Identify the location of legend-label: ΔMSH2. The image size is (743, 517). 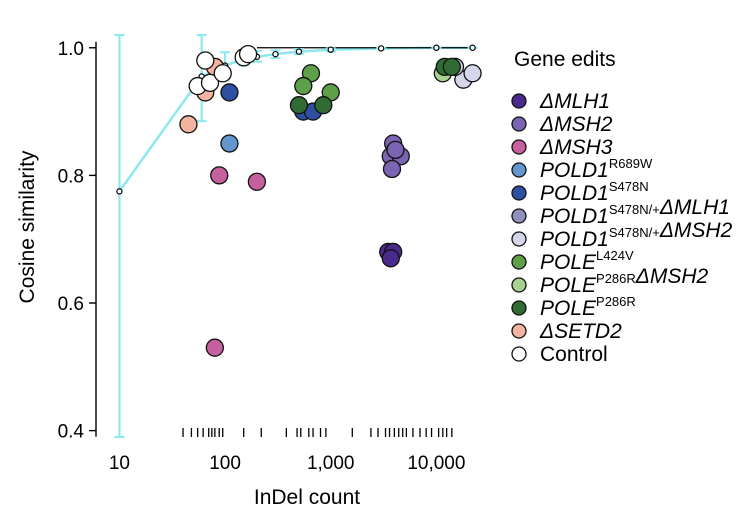
(576, 124).